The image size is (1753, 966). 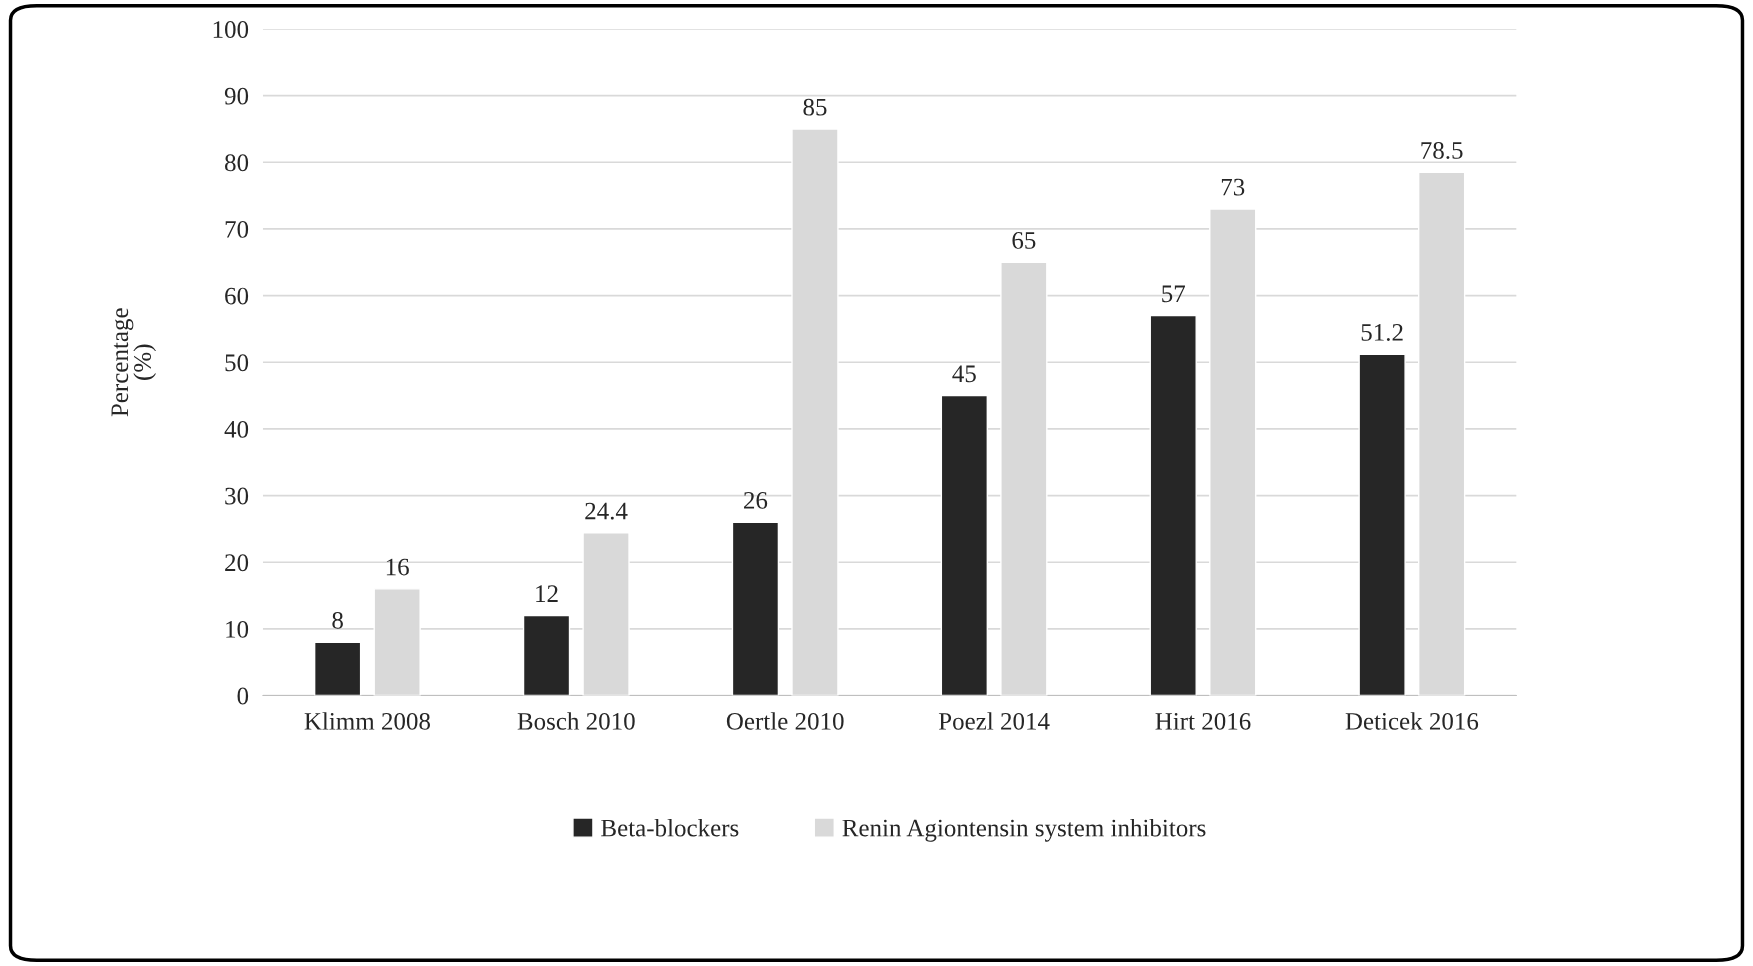 I want to click on y-tick-label: 50, so click(x=237, y=363).